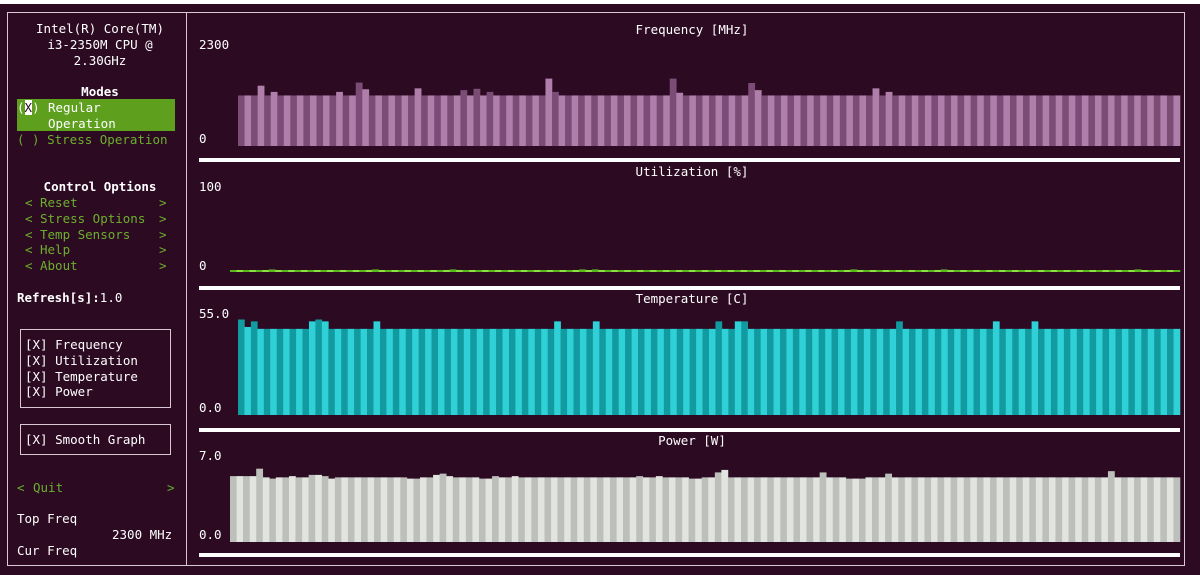 This screenshot has width=1200, height=575. I want to click on toggle-frequency: [X] Frequency, so click(74, 344).